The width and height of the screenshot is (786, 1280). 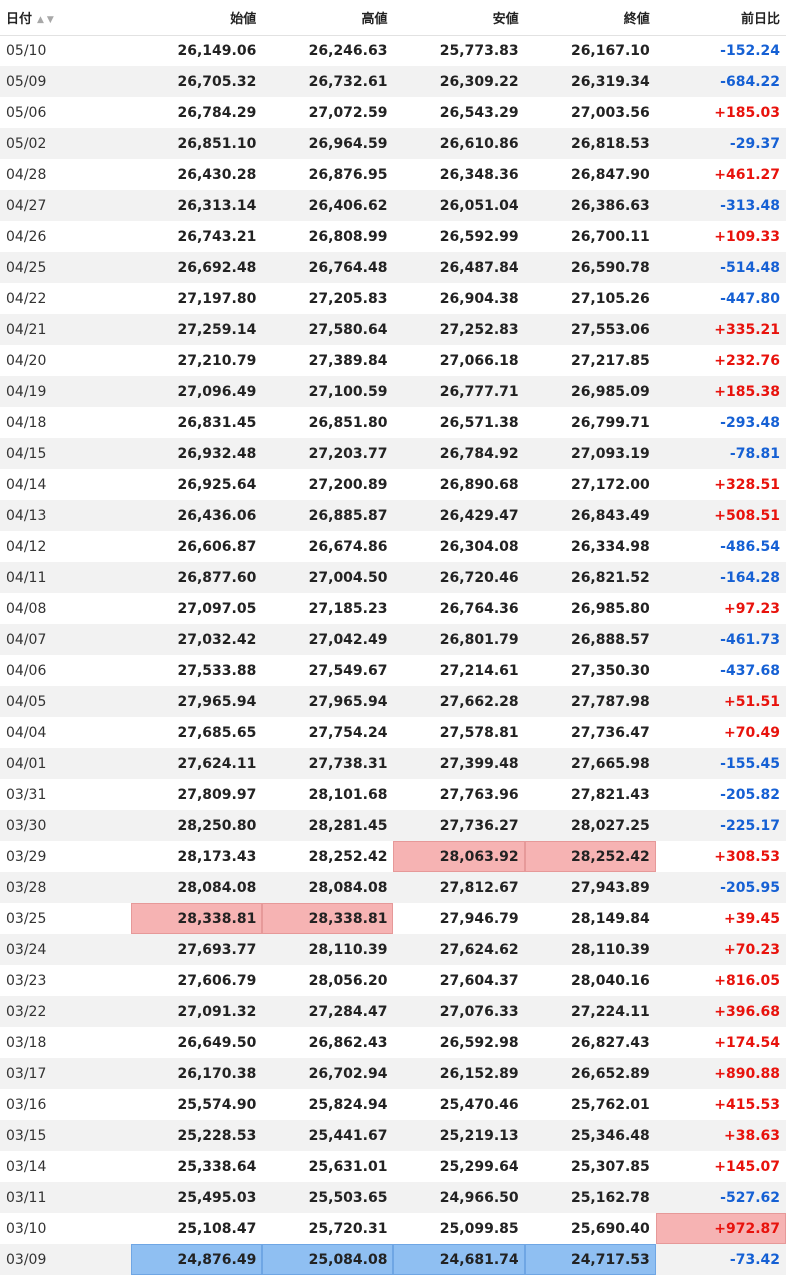 What do you see at coordinates (459, 1042) in the screenshot?
I see `cell-low: 26,592.98` at bounding box center [459, 1042].